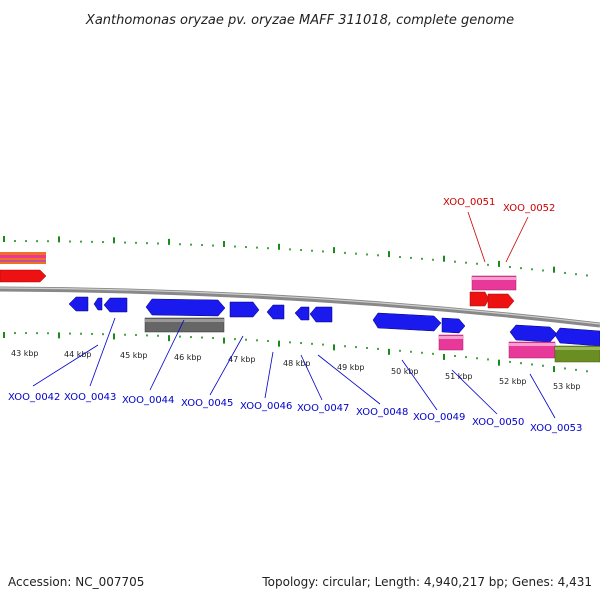  I want to click on gene-label-XOO_0047: XOO_0047, so click(323, 408).